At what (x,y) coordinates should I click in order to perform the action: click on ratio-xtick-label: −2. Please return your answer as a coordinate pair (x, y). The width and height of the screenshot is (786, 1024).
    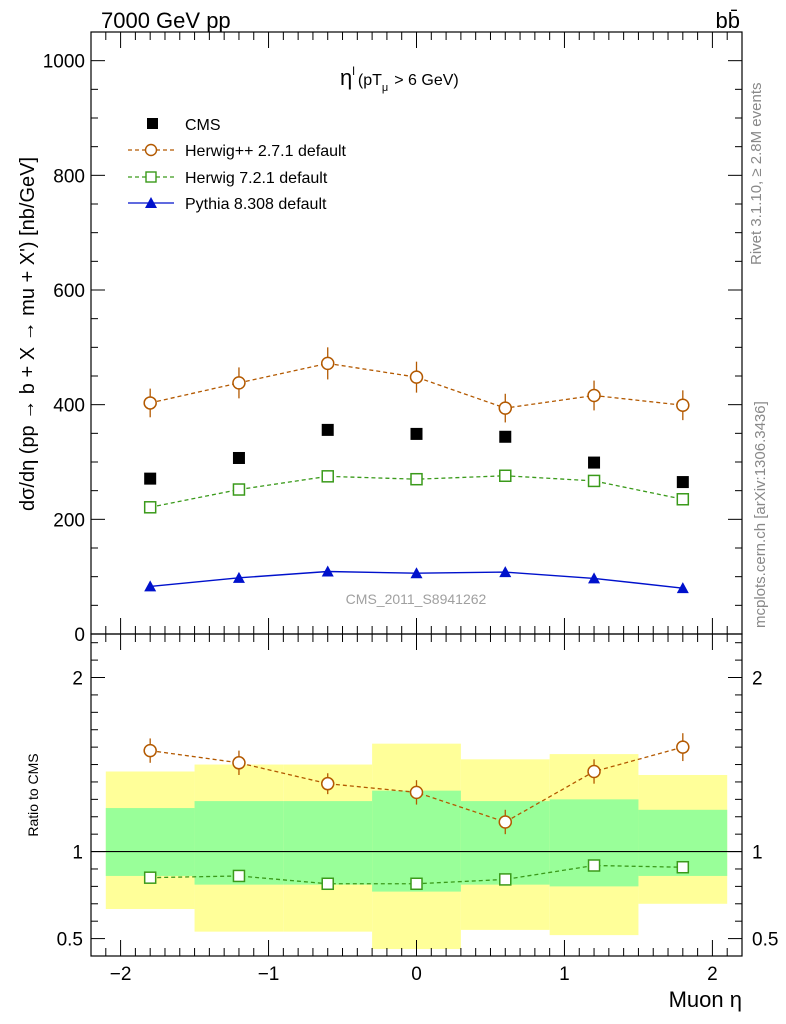
    Looking at the image, I should click on (121, 974).